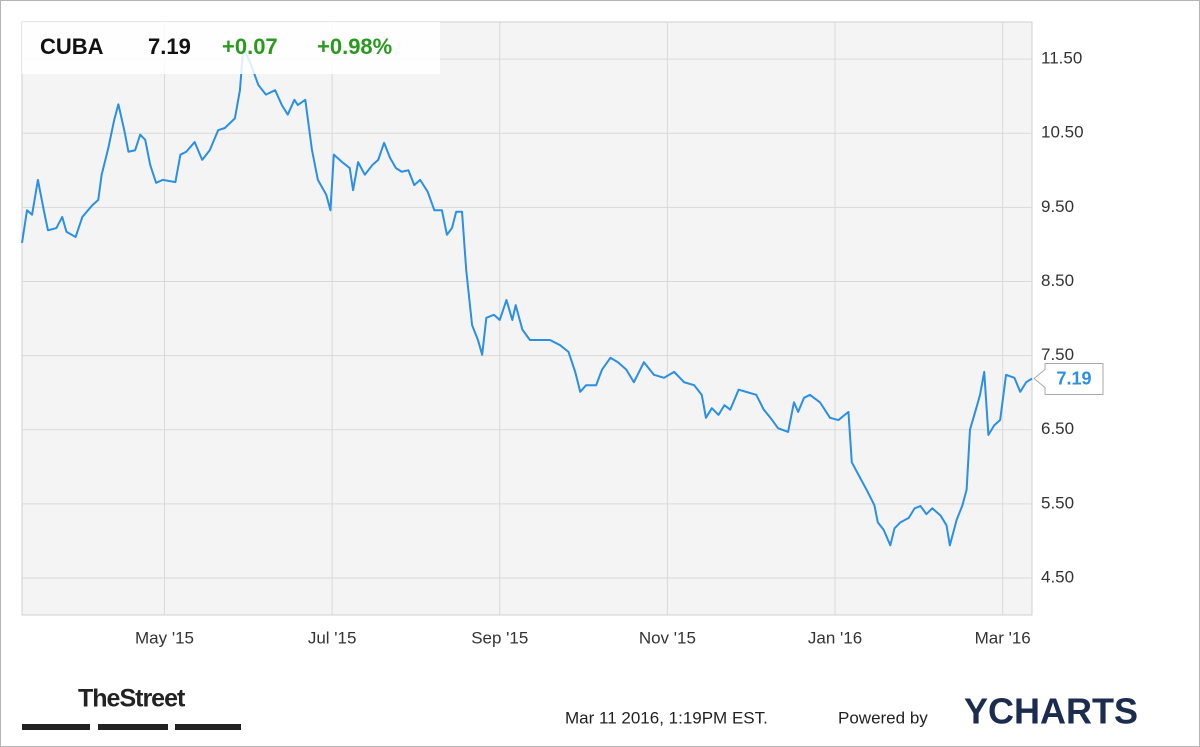 The height and width of the screenshot is (747, 1200). What do you see at coordinates (835, 637) in the screenshot?
I see `x-tick-label: Jan '16` at bounding box center [835, 637].